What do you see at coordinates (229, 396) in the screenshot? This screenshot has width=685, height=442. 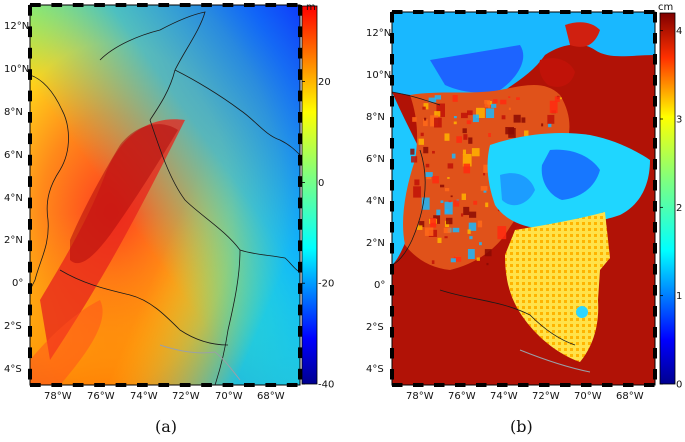 I see `panel-a-lon-70w: 70°W` at bounding box center [229, 396].